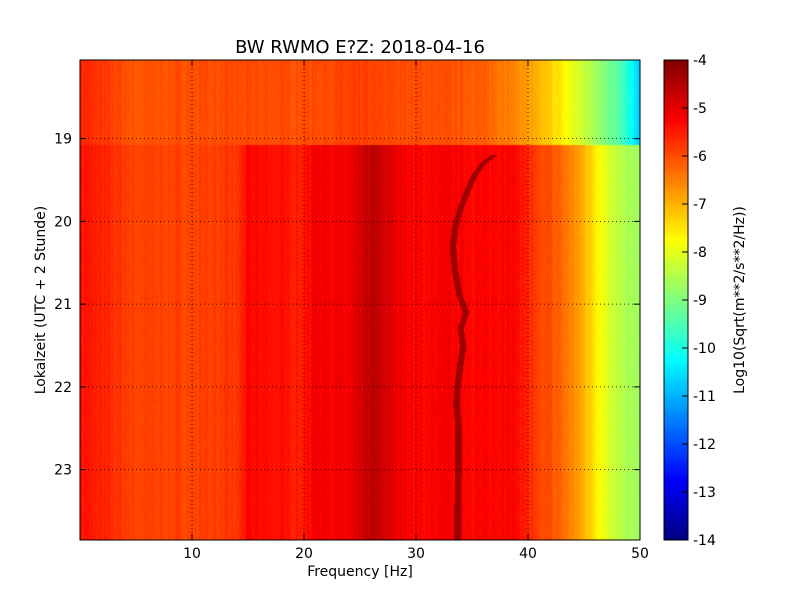  I want to click on colorbar-tick-label: -7, so click(700, 205).